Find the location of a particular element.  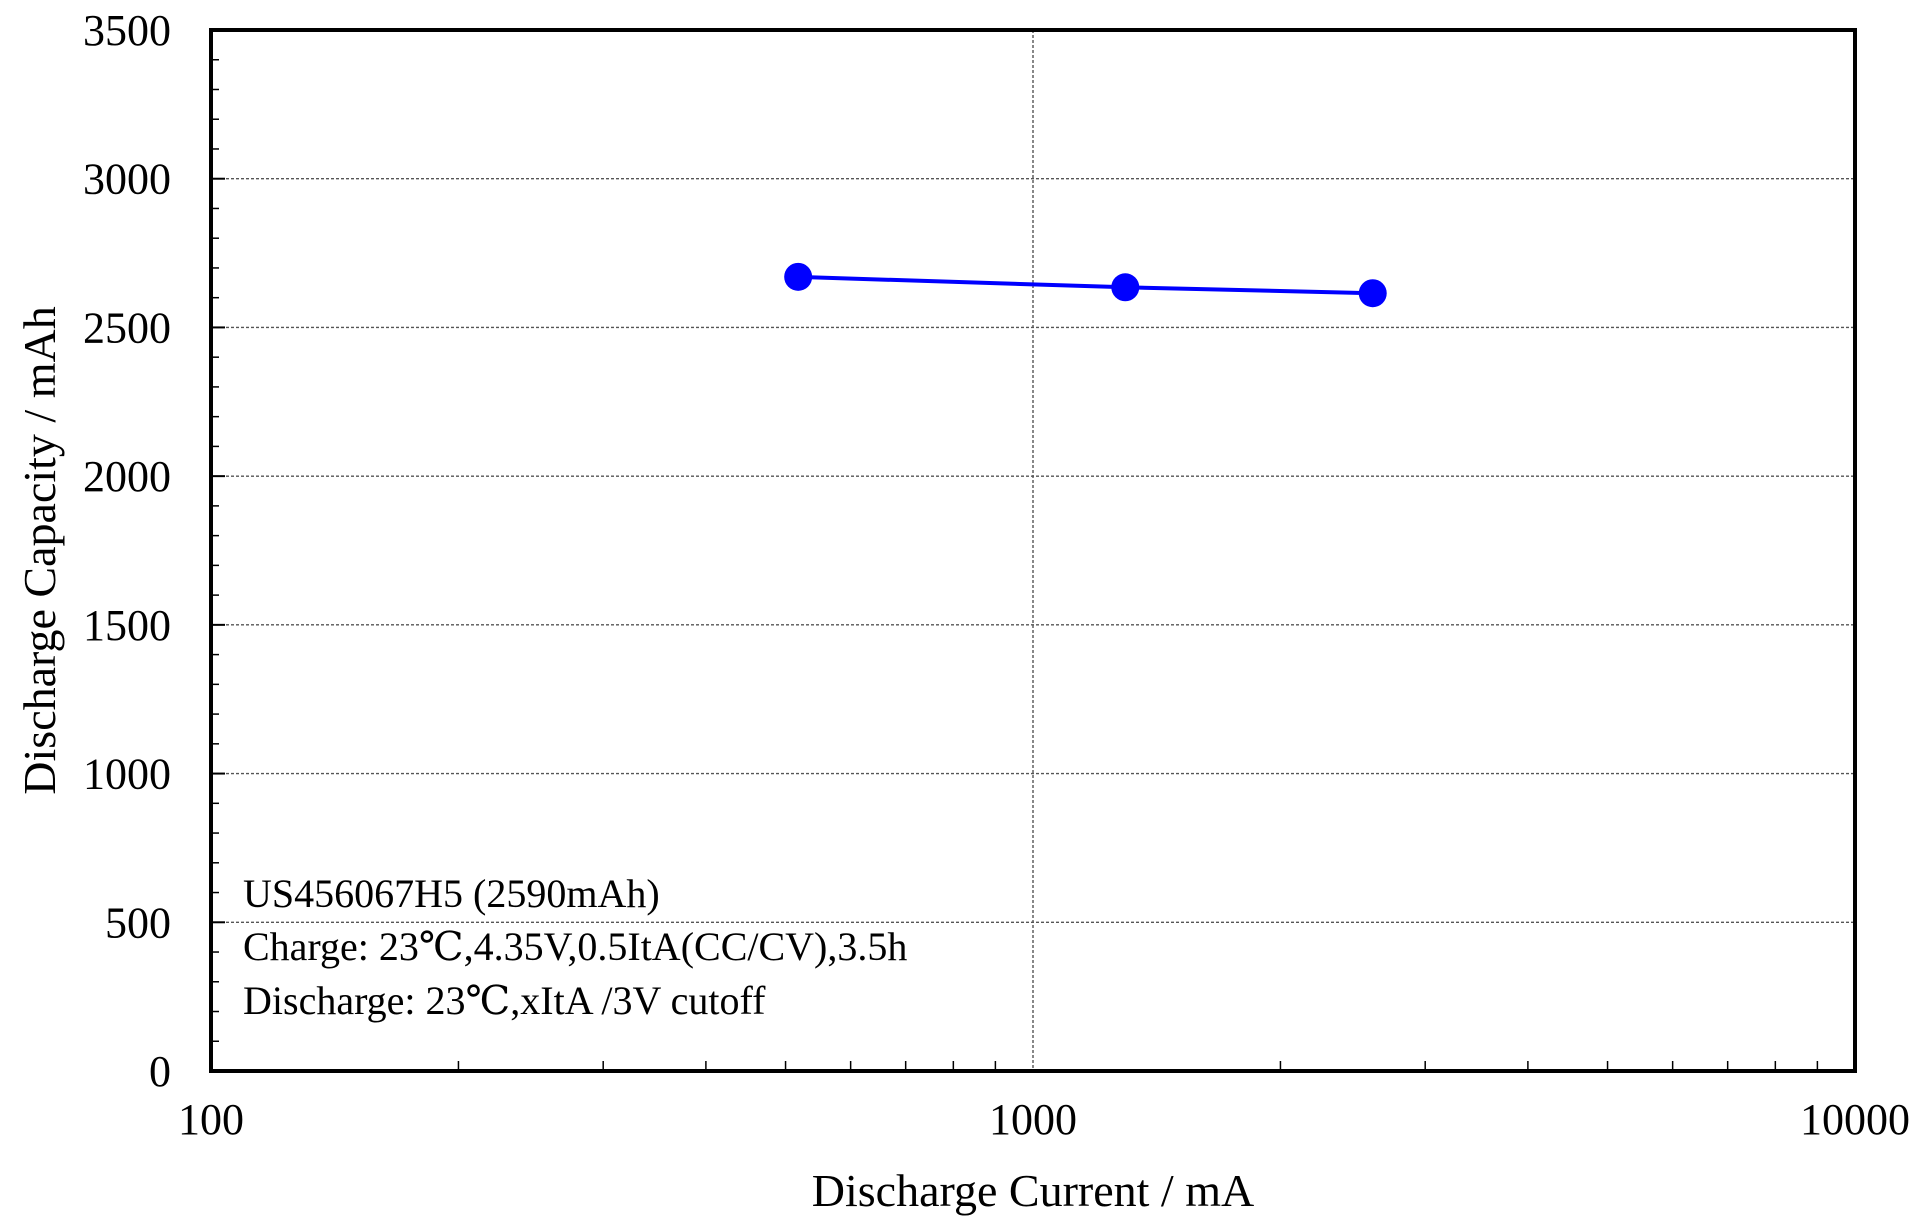

y-tick-label: 0 is located at coordinates (160, 1071).